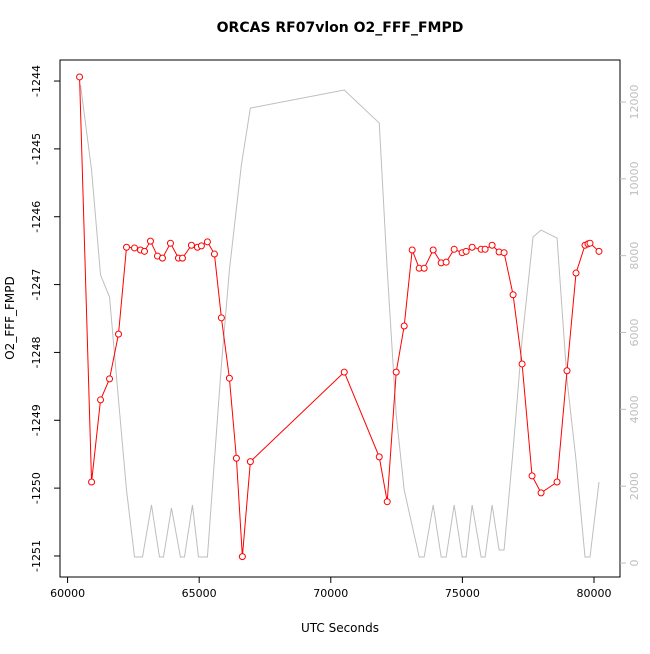 The image size is (650, 654). Describe the element at coordinates (36, 149) in the screenshot. I see `y-tick-label: -1245` at that location.